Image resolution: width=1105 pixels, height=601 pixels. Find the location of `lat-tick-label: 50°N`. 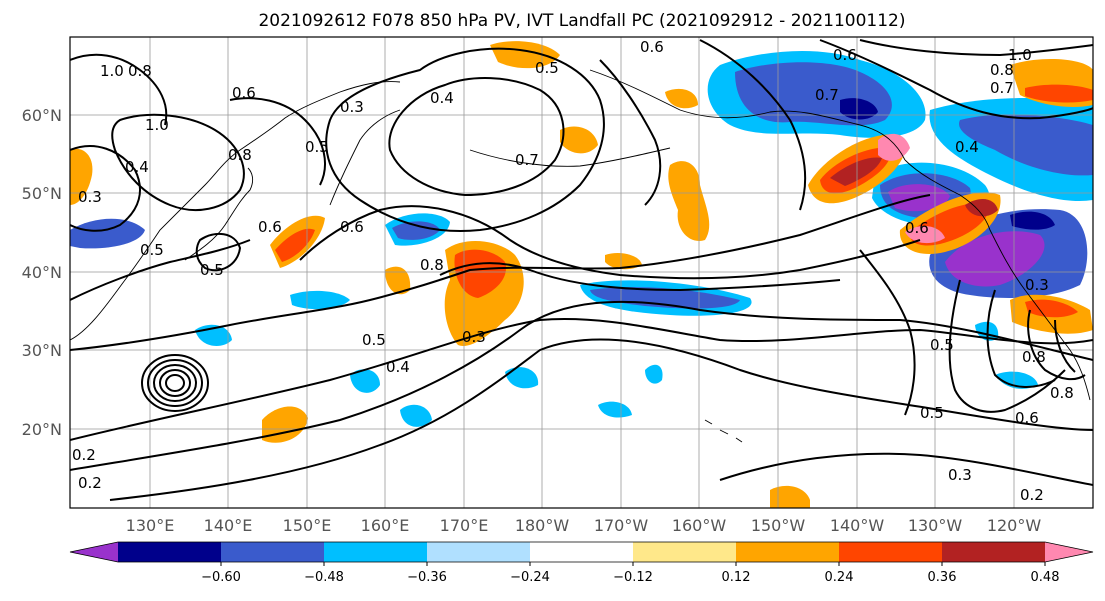

lat-tick-label: 50°N is located at coordinates (42, 193).